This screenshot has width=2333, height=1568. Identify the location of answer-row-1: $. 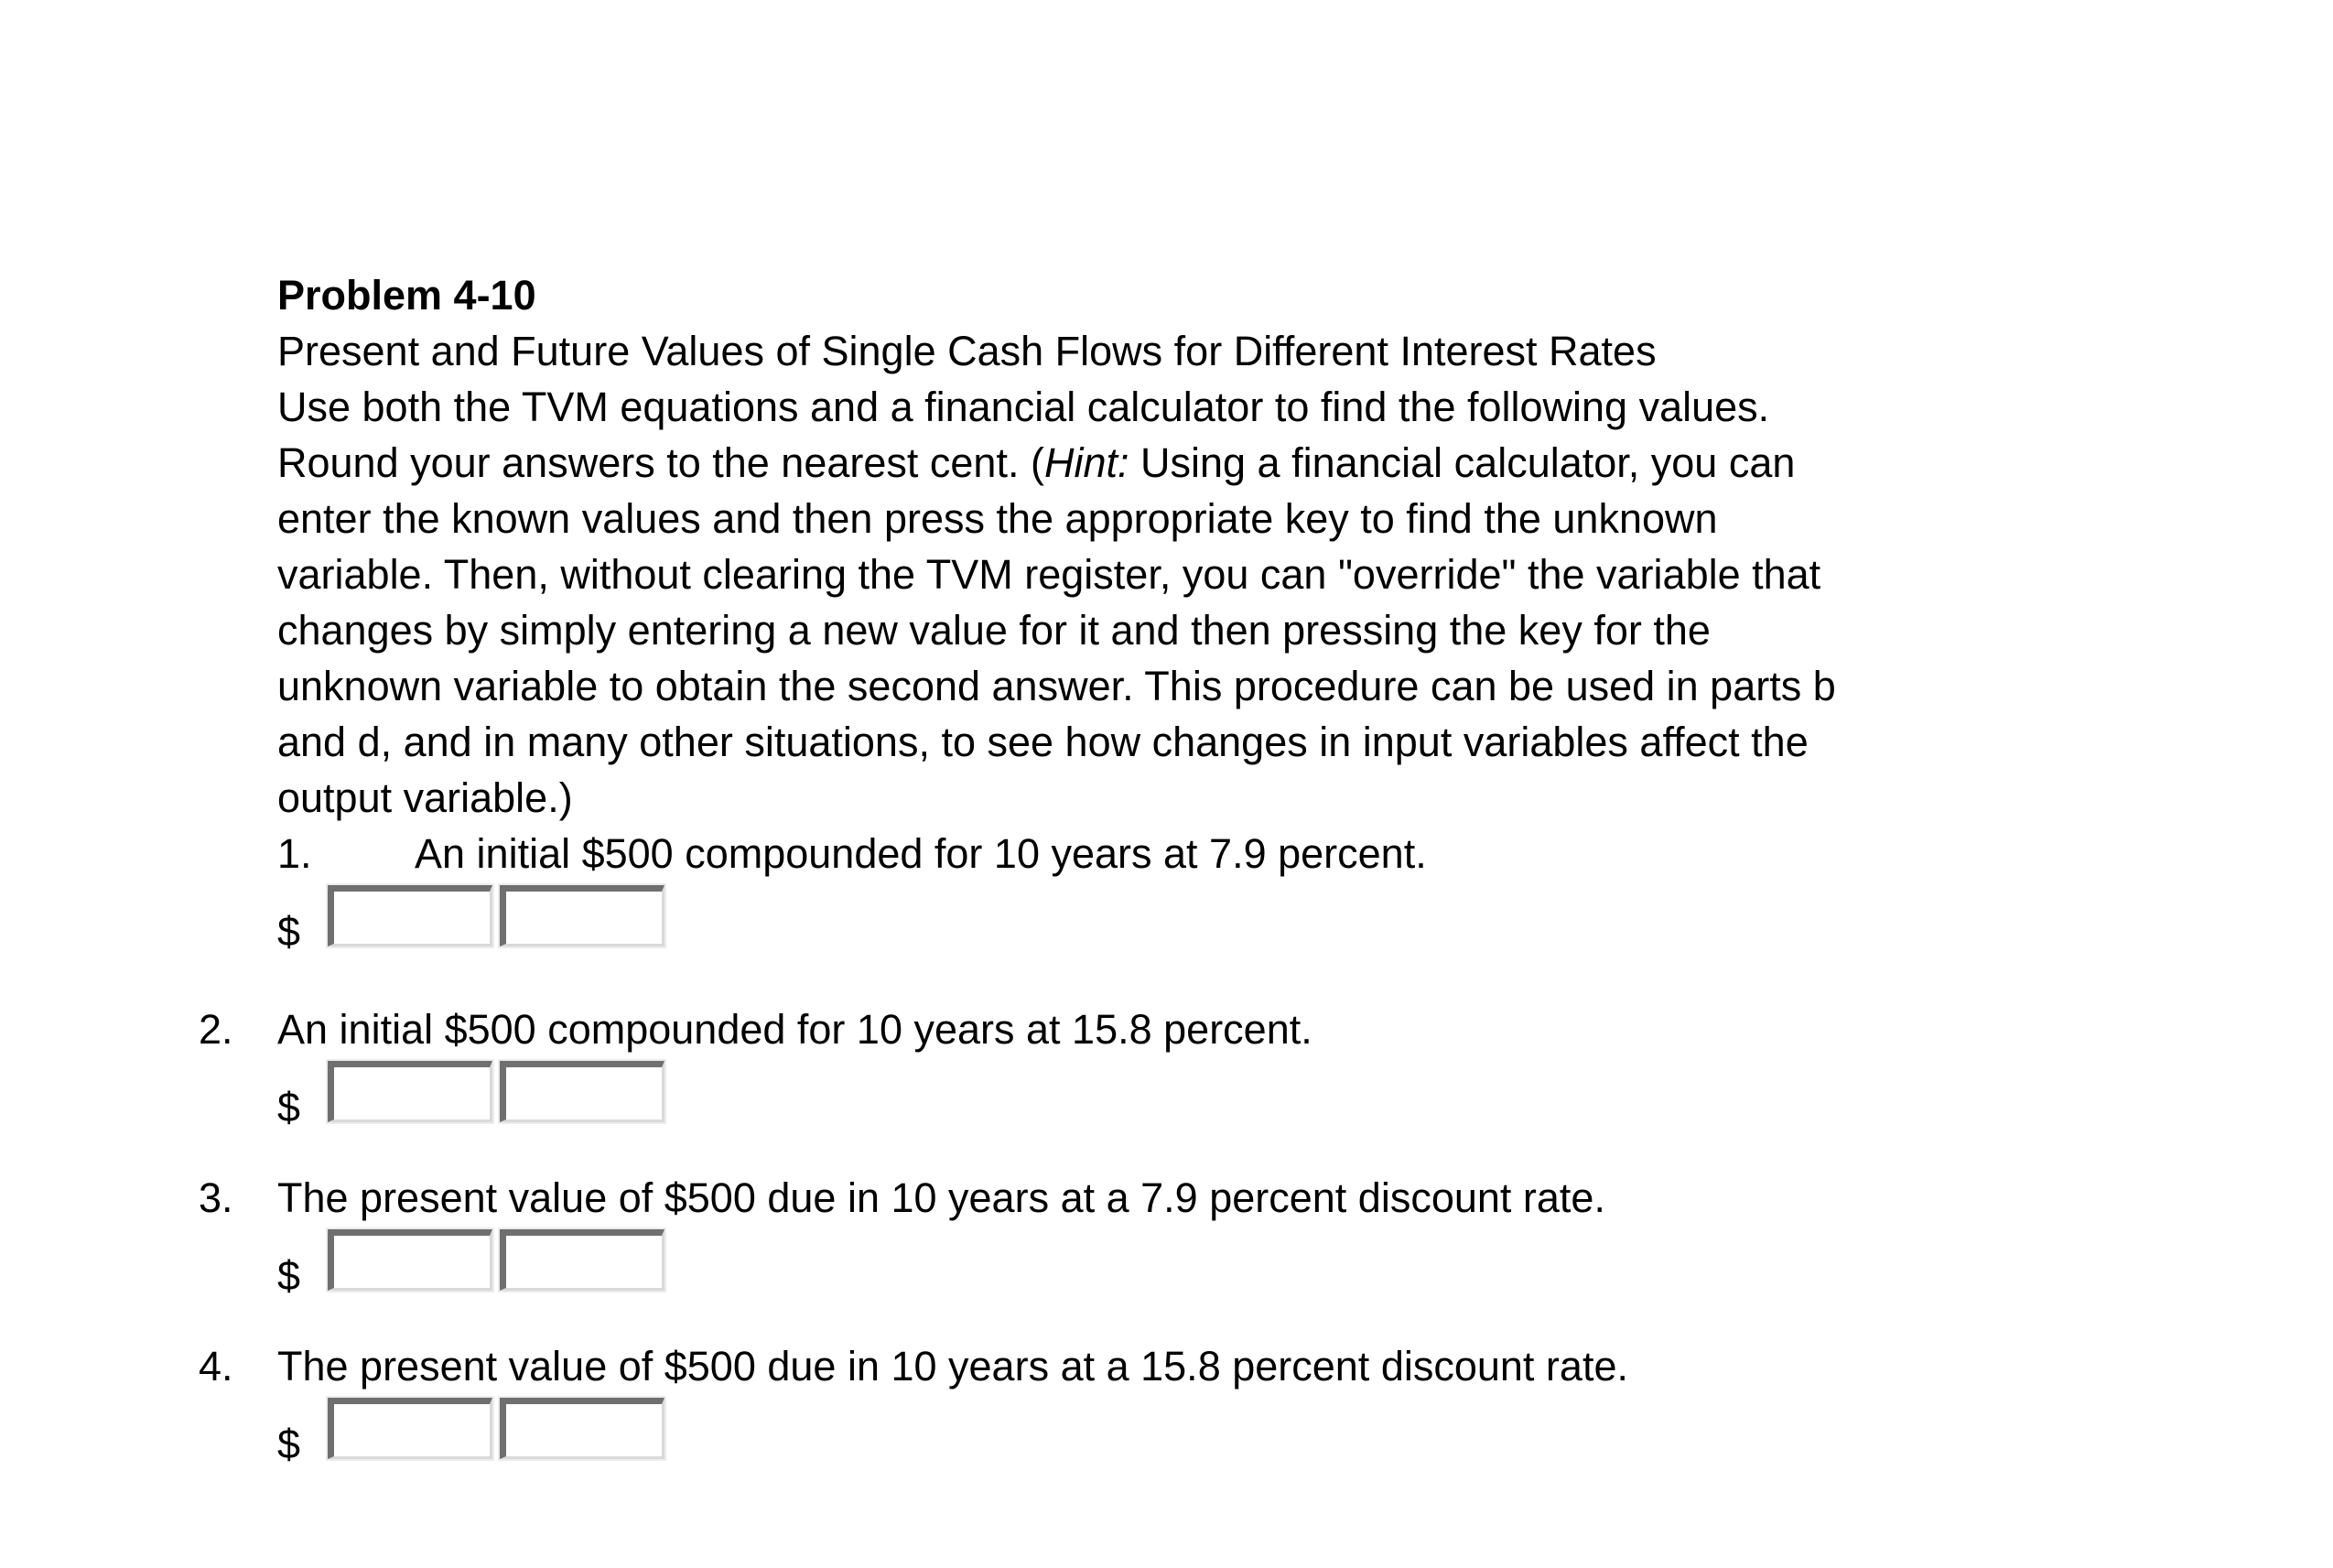
(1305, 922).